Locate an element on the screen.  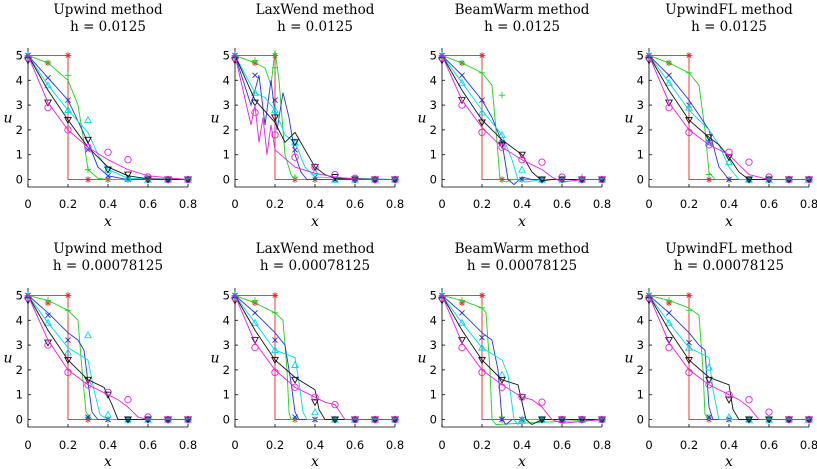
panel-title-h: h = 0.00078125 is located at coordinates (108, 266).